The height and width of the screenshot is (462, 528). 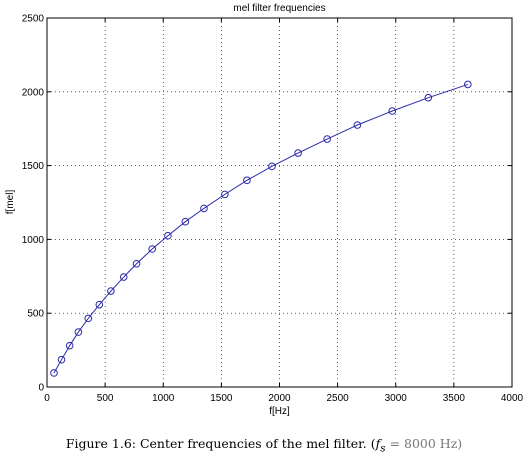 What do you see at coordinates (47, 398) in the screenshot?
I see `x-tick-label: 0` at bounding box center [47, 398].